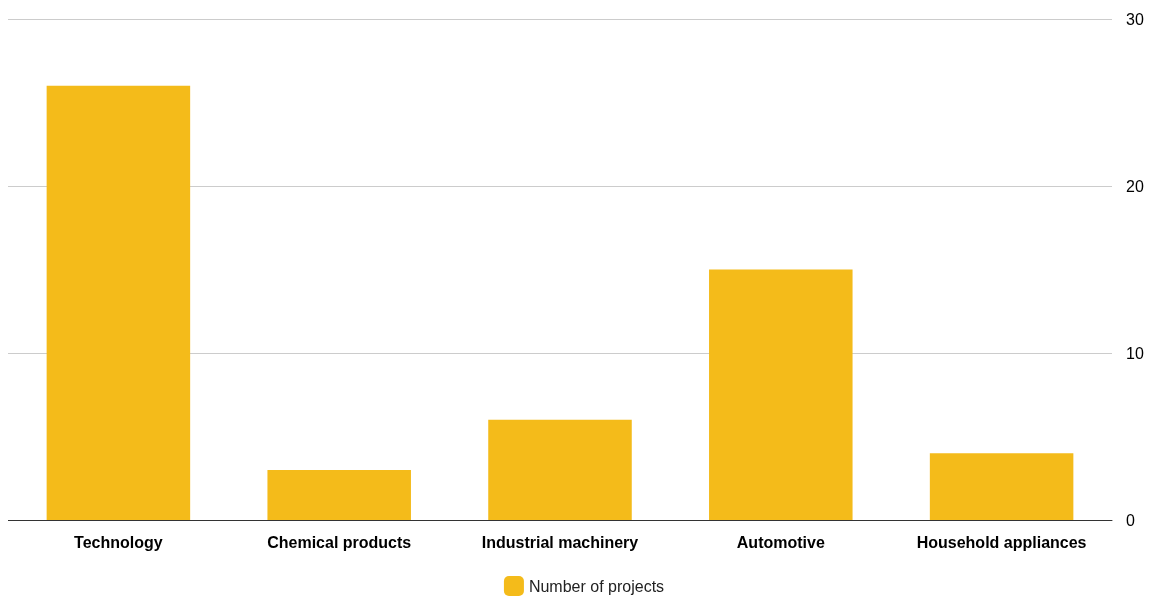 This screenshot has width=1168, height=609. Describe the element at coordinates (1135, 186) in the screenshot. I see `y-tick-label: 20` at that location.